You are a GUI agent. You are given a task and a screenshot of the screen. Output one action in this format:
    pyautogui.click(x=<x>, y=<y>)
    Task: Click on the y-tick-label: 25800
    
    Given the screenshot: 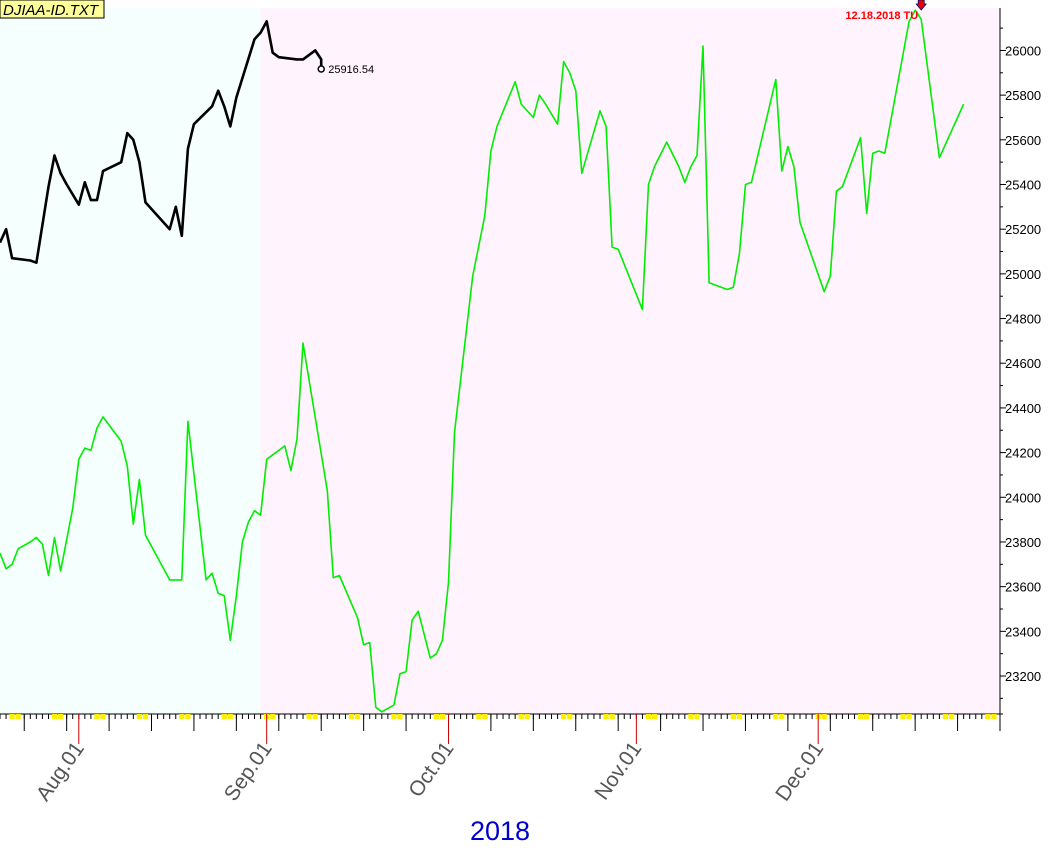 What is the action you would take?
    pyautogui.click(x=1023, y=95)
    